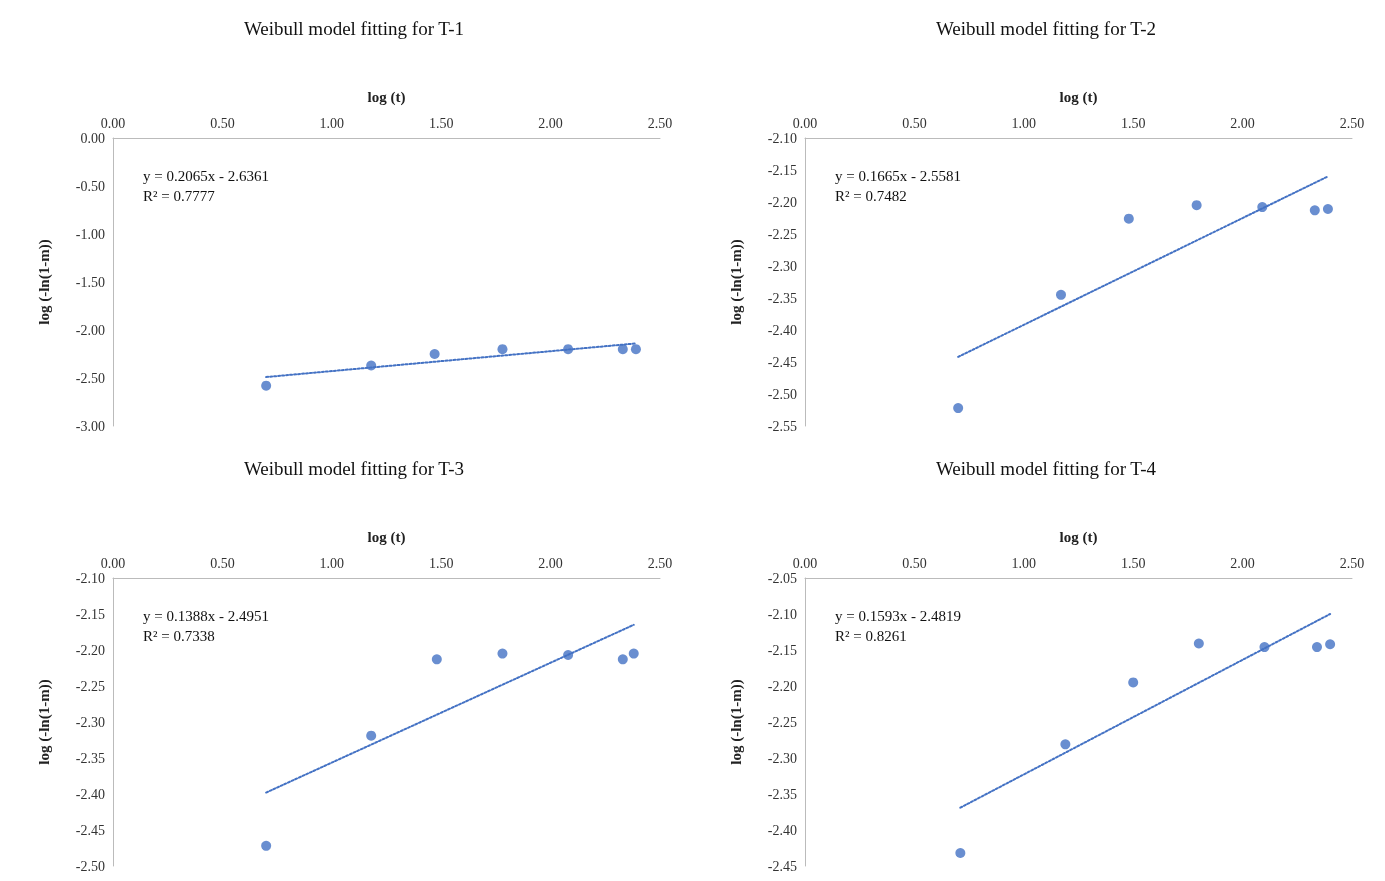 The width and height of the screenshot is (1385, 881). I want to click on chart-title: Weibull model fitting for T-1, so click(354, 28).